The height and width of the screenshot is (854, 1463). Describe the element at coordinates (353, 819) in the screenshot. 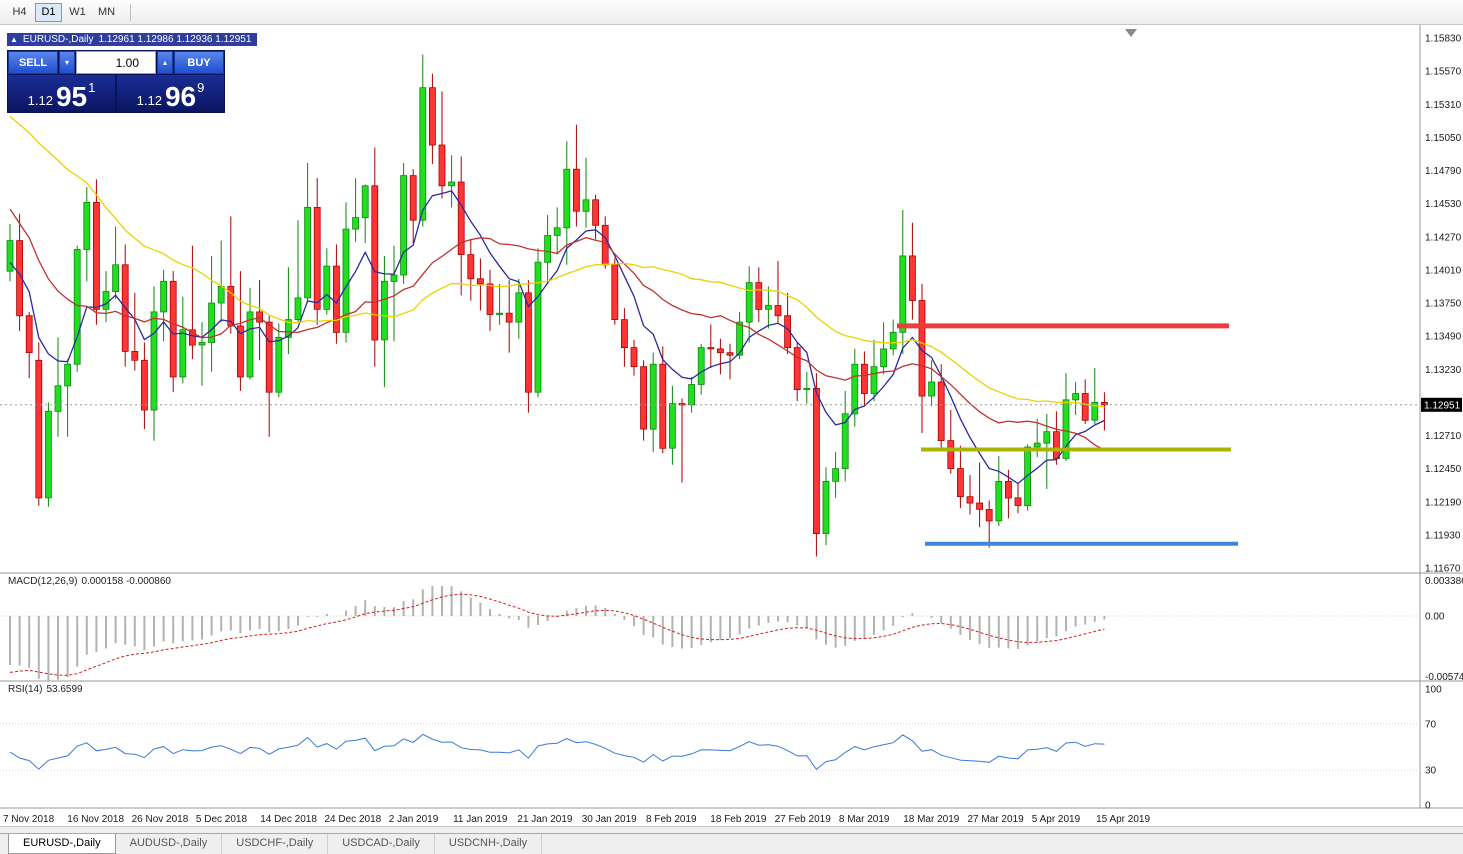

I see `svg-text: 24 Dec 2018` at that location.